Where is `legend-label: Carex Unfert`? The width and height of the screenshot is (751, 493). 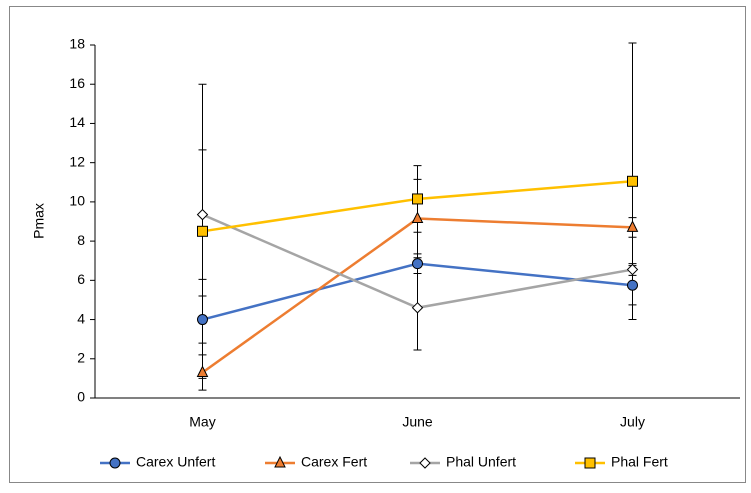
legend-label: Carex Unfert is located at coordinates (175, 462).